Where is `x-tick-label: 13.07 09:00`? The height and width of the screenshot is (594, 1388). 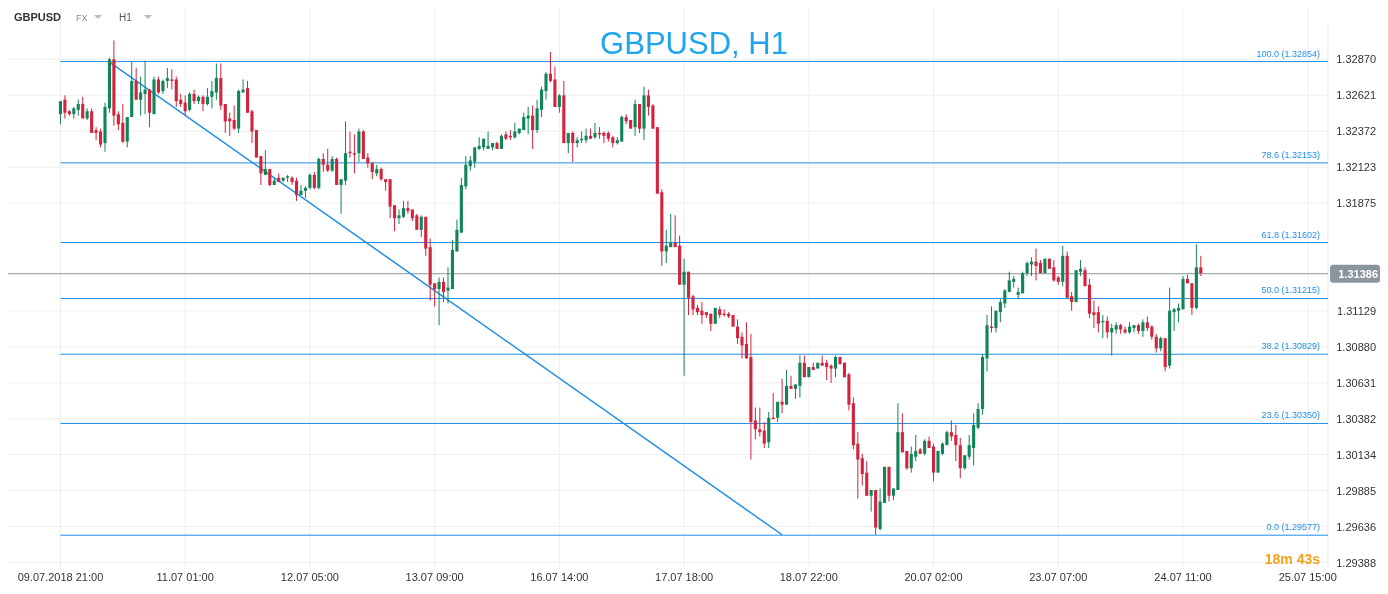 x-tick-label: 13.07 09:00 is located at coordinates (434, 577).